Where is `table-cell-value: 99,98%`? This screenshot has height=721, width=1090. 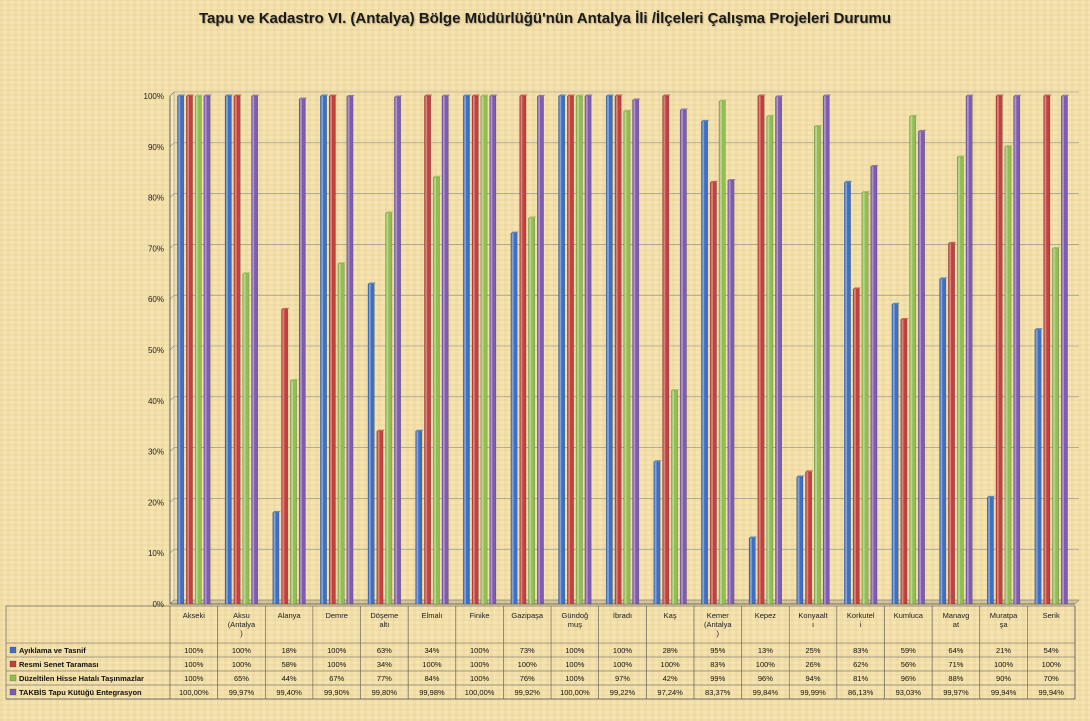 table-cell-value: 99,98% is located at coordinates (432, 692).